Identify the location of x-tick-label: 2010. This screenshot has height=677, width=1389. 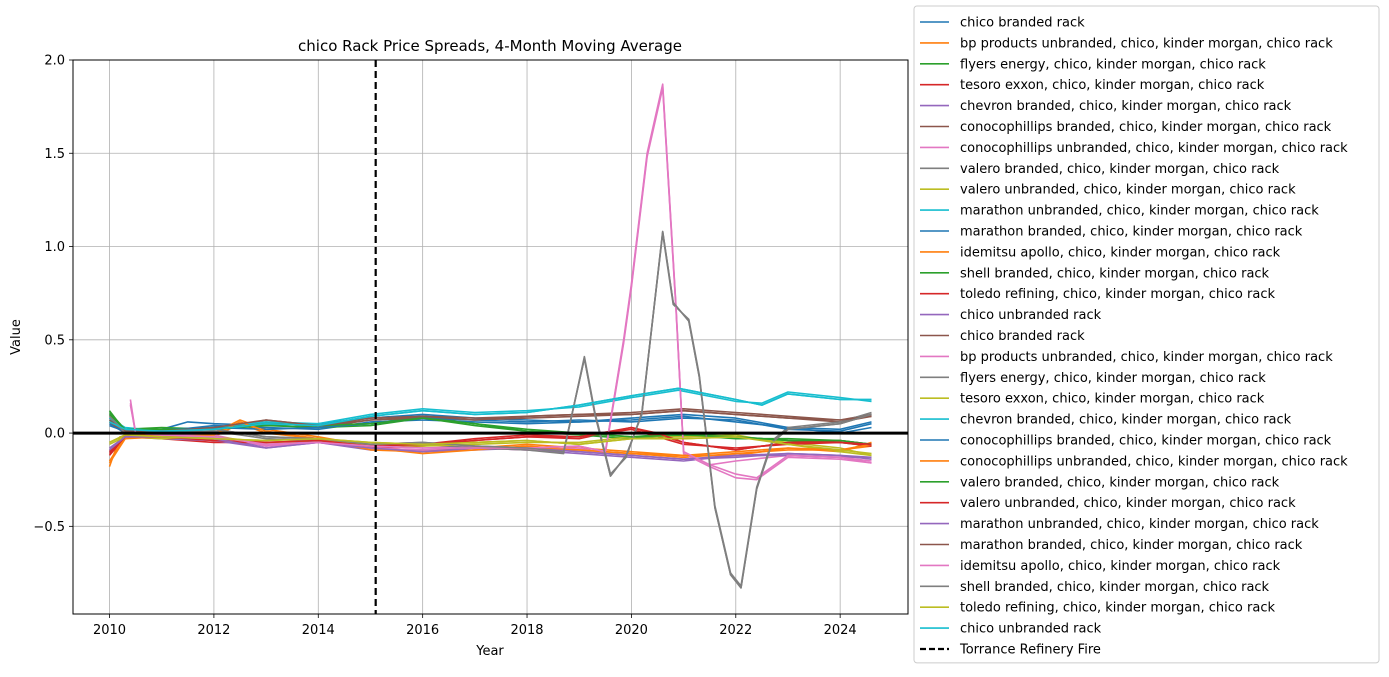
(109, 630).